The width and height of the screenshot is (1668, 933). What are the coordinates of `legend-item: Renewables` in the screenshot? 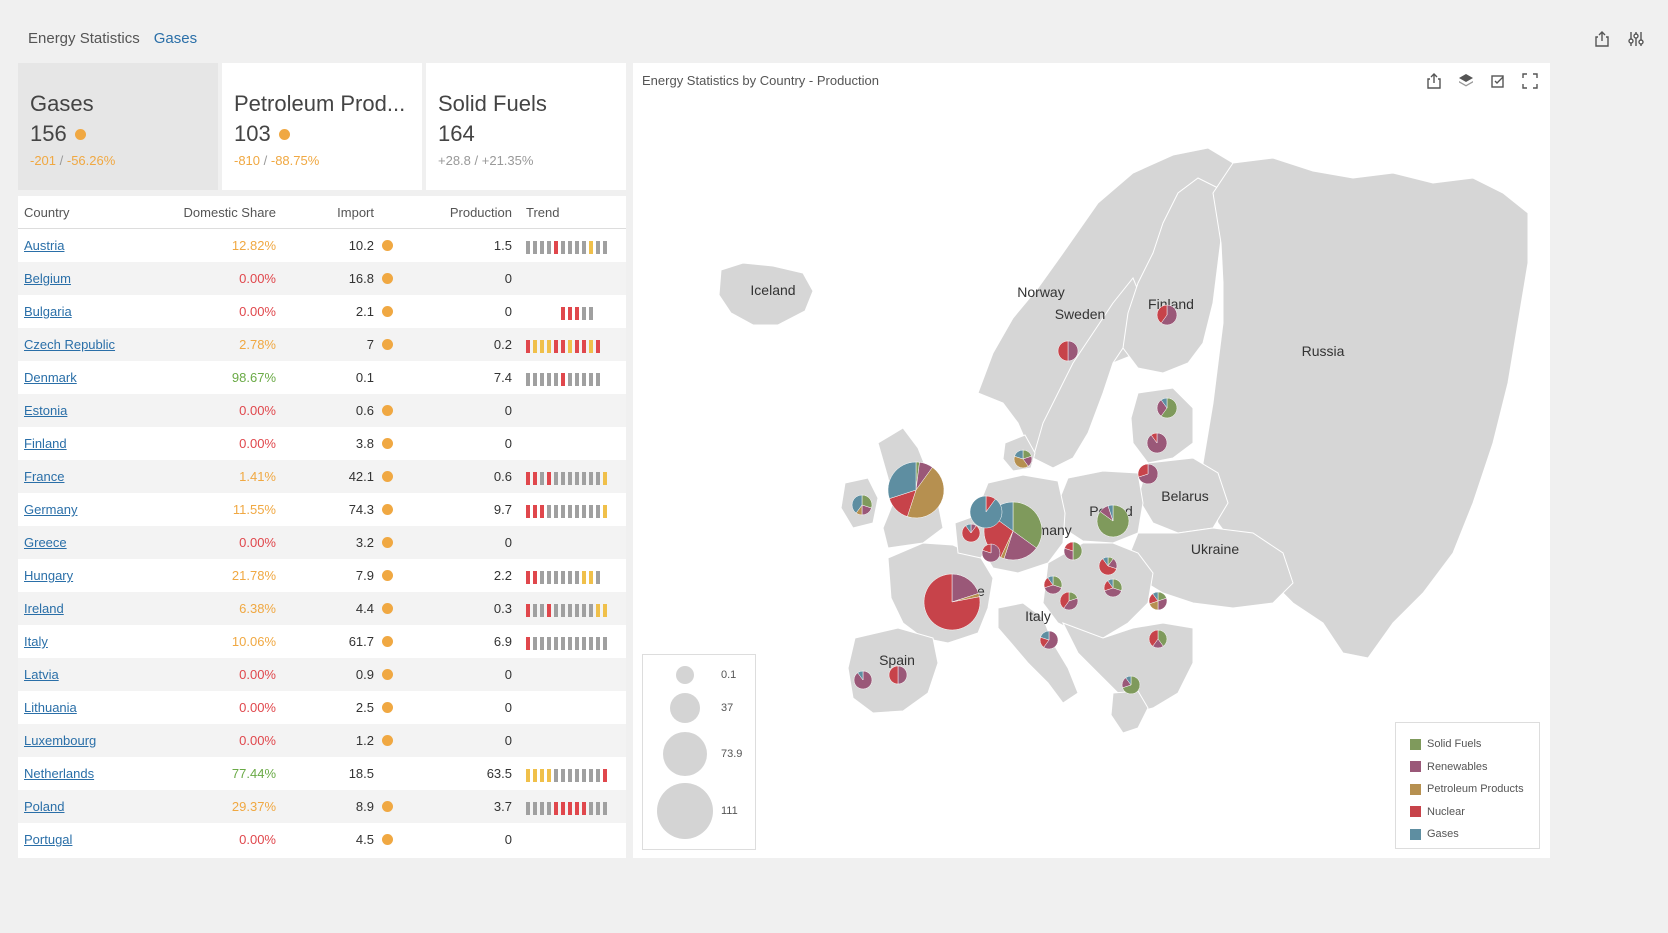 It's located at (1474, 767).